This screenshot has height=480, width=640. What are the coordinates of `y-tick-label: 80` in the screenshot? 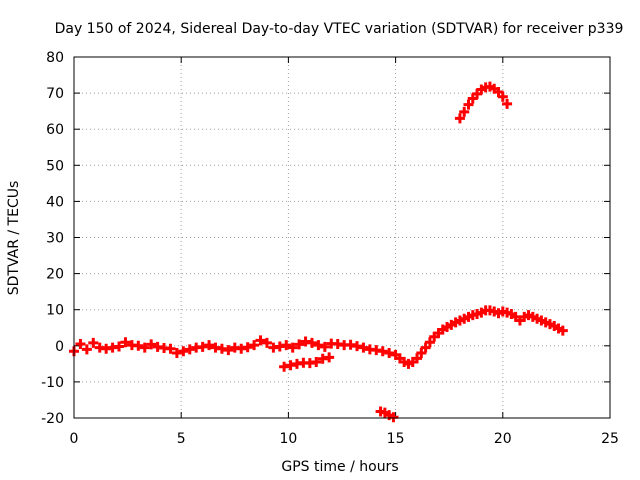 It's located at (55, 58).